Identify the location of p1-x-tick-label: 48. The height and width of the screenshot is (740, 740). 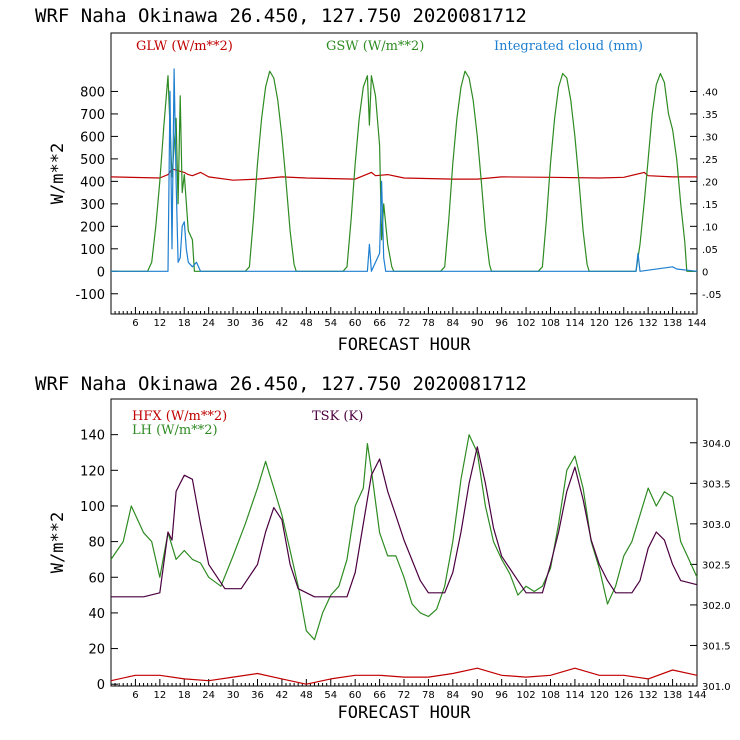
(306, 323).